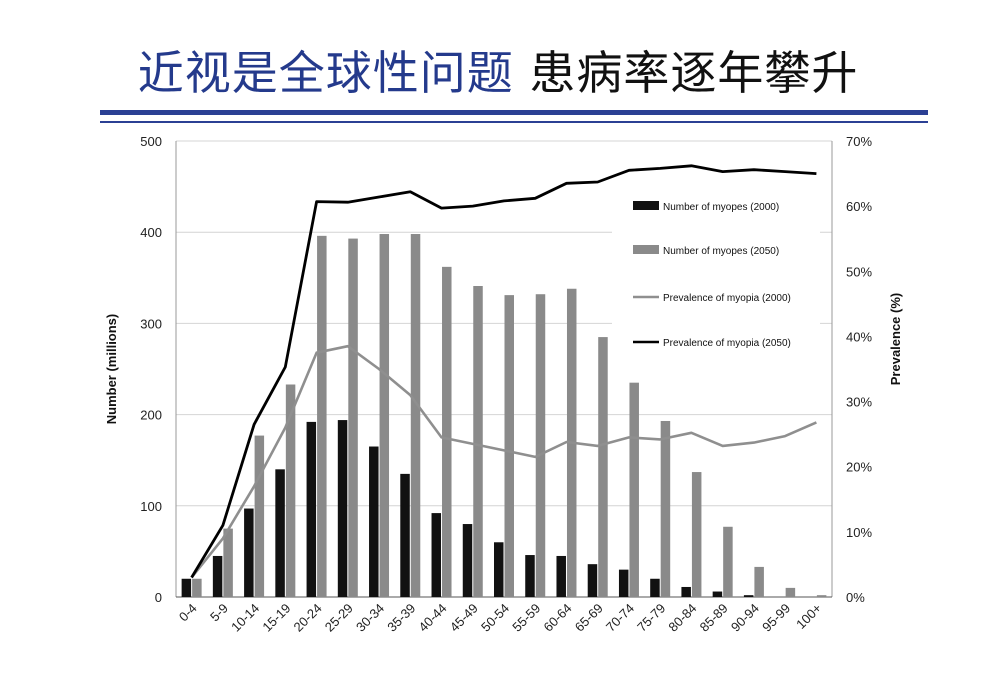 The image size is (996, 688). What do you see at coordinates (859, 532) in the screenshot?
I see `y2-tick-label: 10%` at bounding box center [859, 532].